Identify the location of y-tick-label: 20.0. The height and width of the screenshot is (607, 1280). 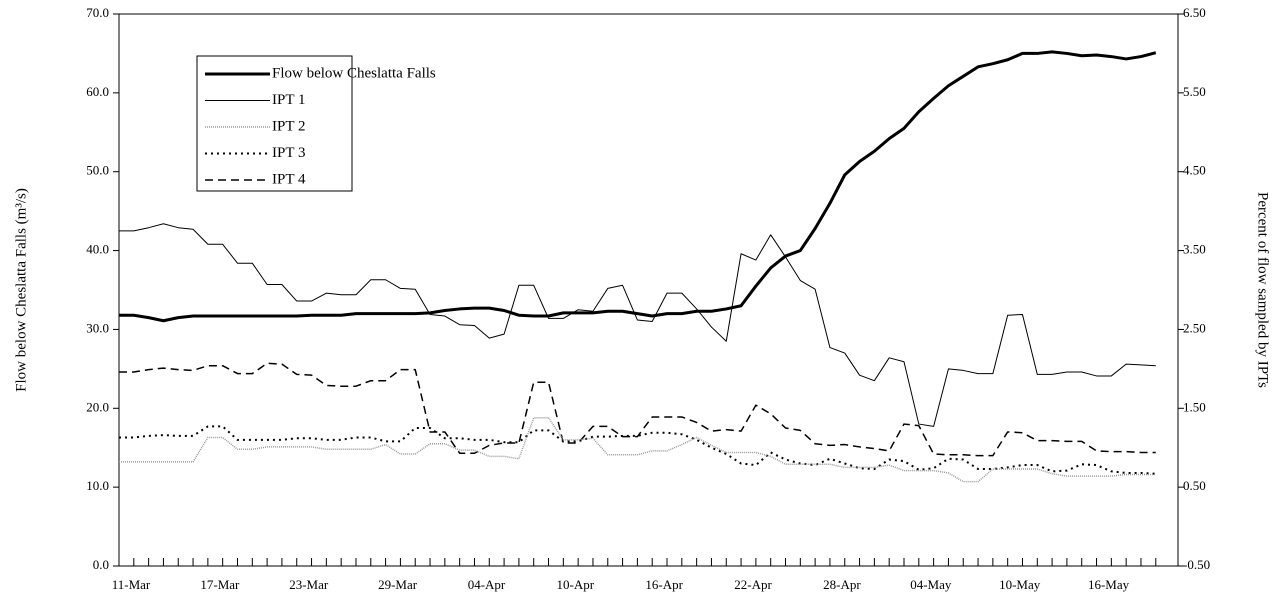
(97, 406).